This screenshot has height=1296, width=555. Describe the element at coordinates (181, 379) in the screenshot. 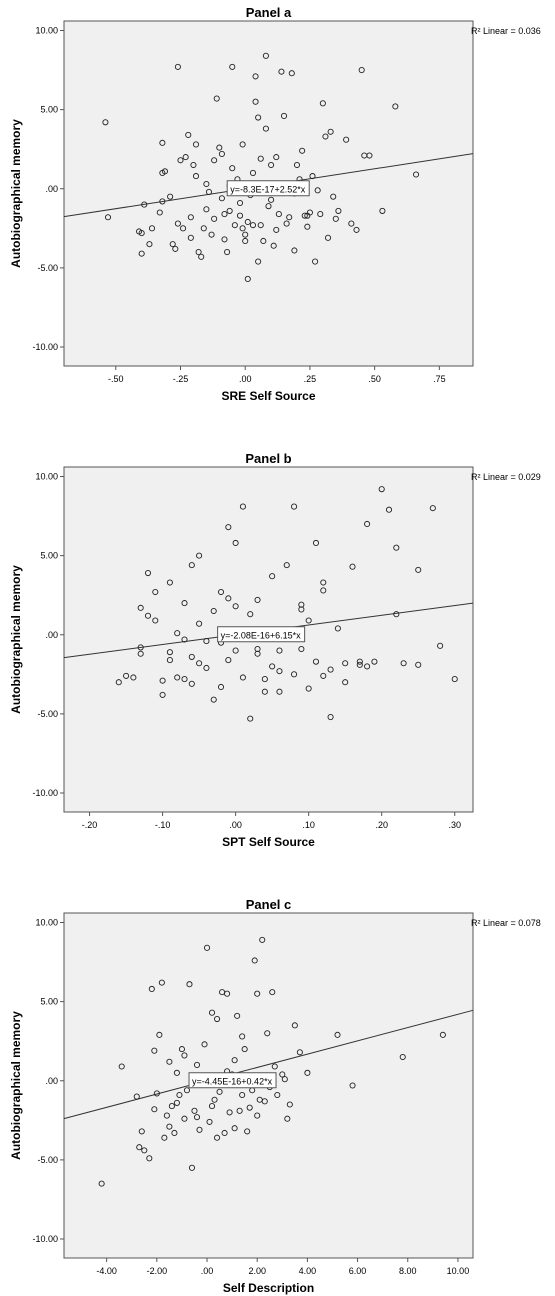

I see `x-tick-label: -.25` at that location.